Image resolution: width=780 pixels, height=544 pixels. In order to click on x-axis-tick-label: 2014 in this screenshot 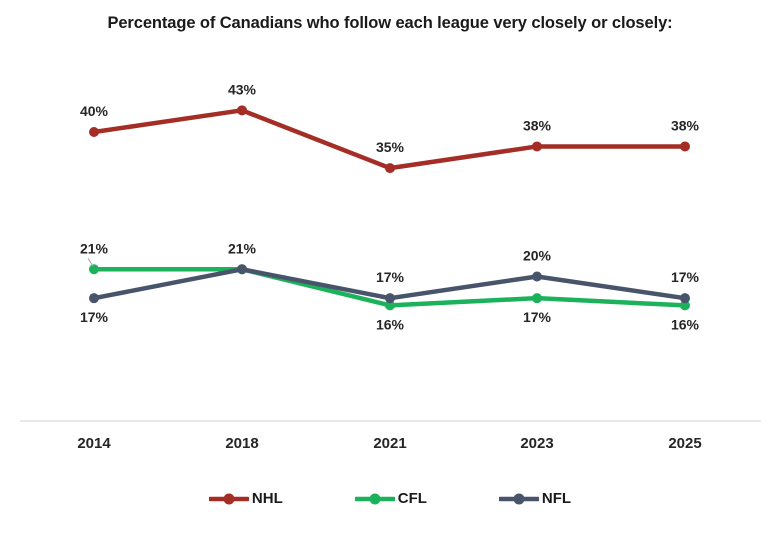, I will do `click(94, 443)`.